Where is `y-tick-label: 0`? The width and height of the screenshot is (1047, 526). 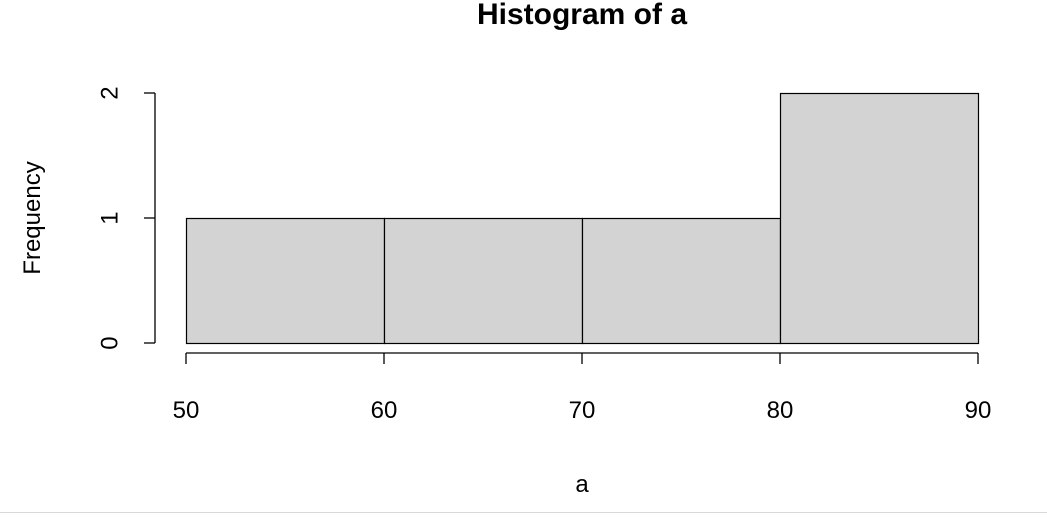
y-tick-label: 0 is located at coordinates (110, 342).